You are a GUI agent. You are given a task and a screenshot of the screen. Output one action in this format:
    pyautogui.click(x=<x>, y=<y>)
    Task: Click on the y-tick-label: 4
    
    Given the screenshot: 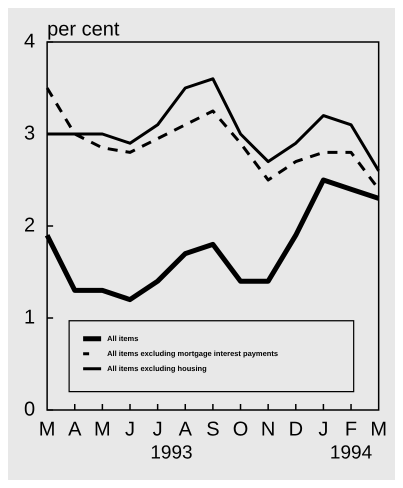 What is the action you would take?
    pyautogui.click(x=30, y=41)
    